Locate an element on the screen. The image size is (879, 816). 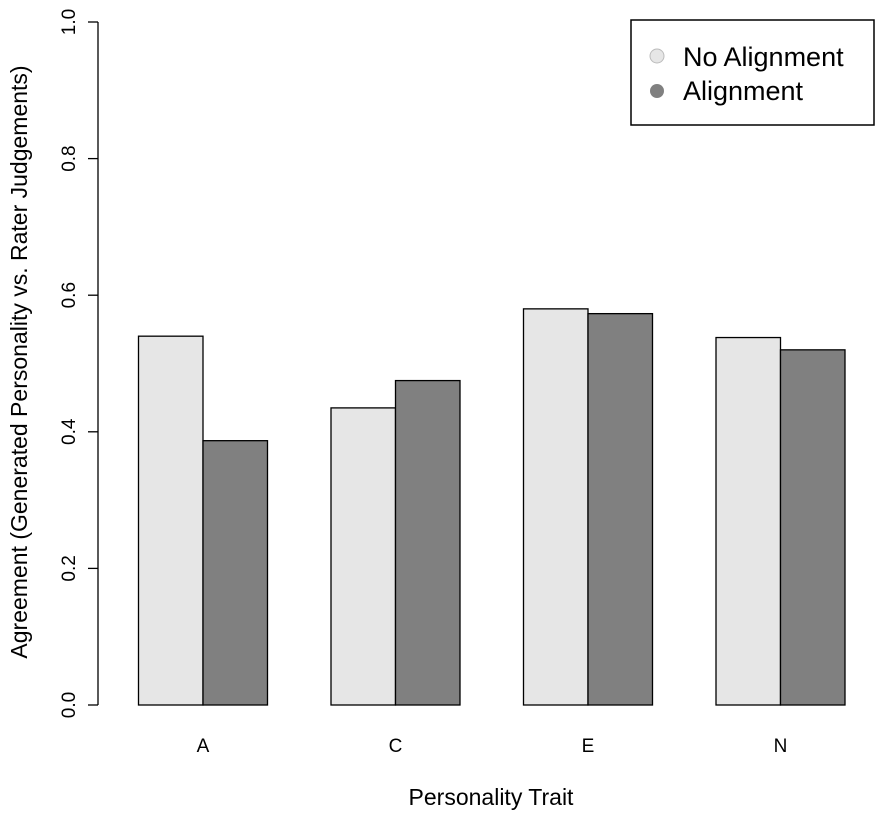
x-tick-label: C is located at coordinates (396, 746).